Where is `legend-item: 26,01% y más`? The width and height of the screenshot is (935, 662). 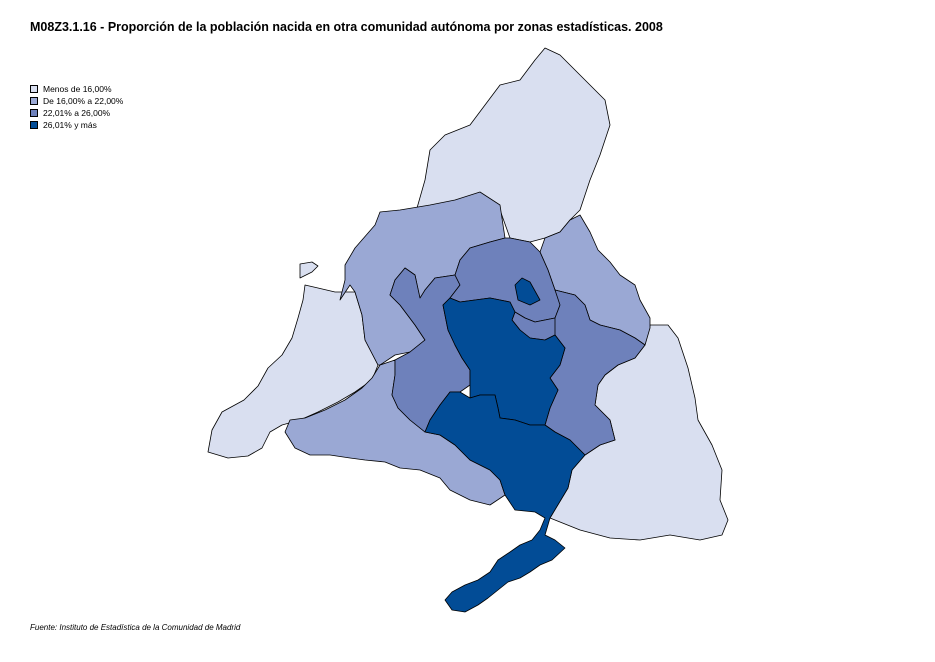
legend-item: 26,01% y más is located at coordinates (76, 125).